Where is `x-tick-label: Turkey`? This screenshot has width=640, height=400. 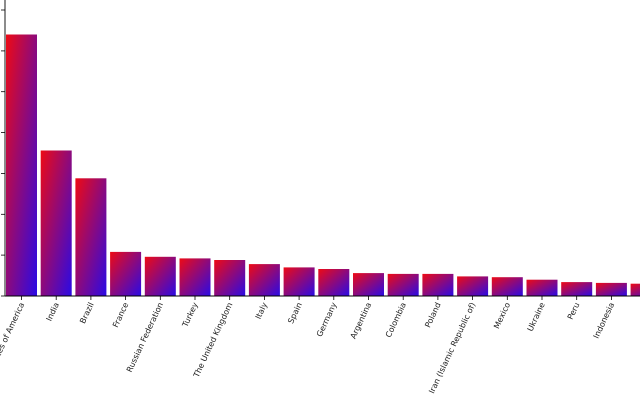 x-tick-label: Turkey is located at coordinates (190, 315).